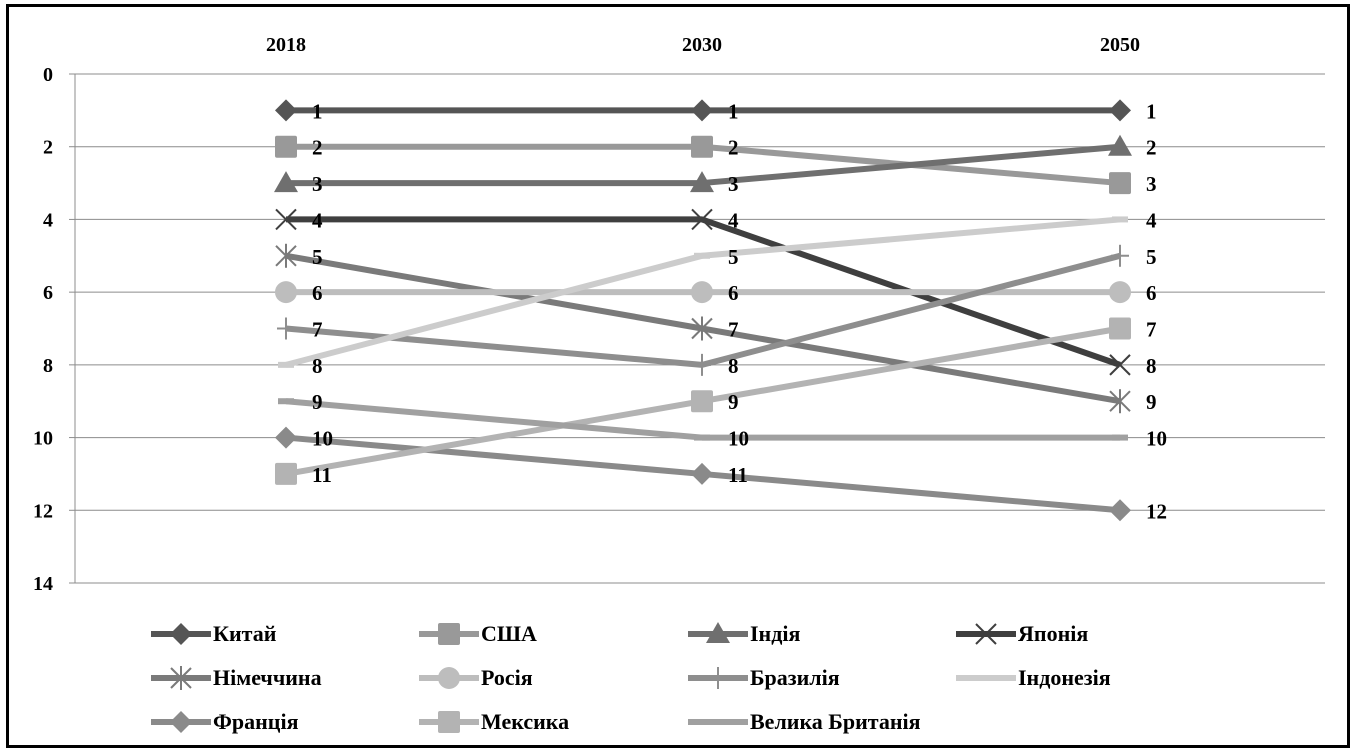 The height and width of the screenshot is (756, 1360). Describe the element at coordinates (702, 45) in the screenshot. I see `x-tick-label: 2030` at that location.